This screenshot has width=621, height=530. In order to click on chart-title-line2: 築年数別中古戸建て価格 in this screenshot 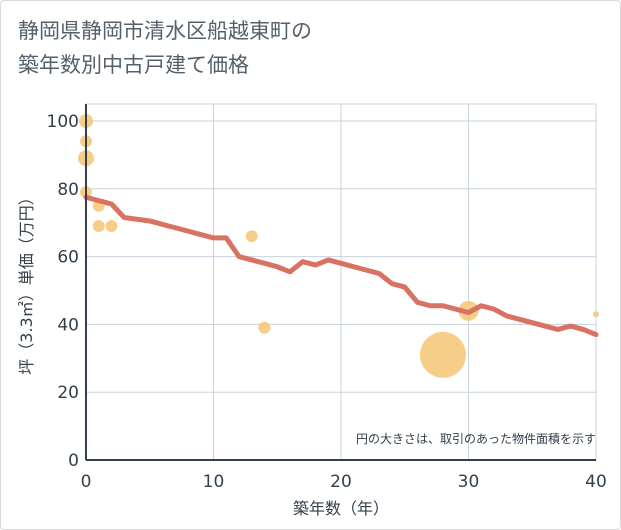, I will do `click(133, 65)`.